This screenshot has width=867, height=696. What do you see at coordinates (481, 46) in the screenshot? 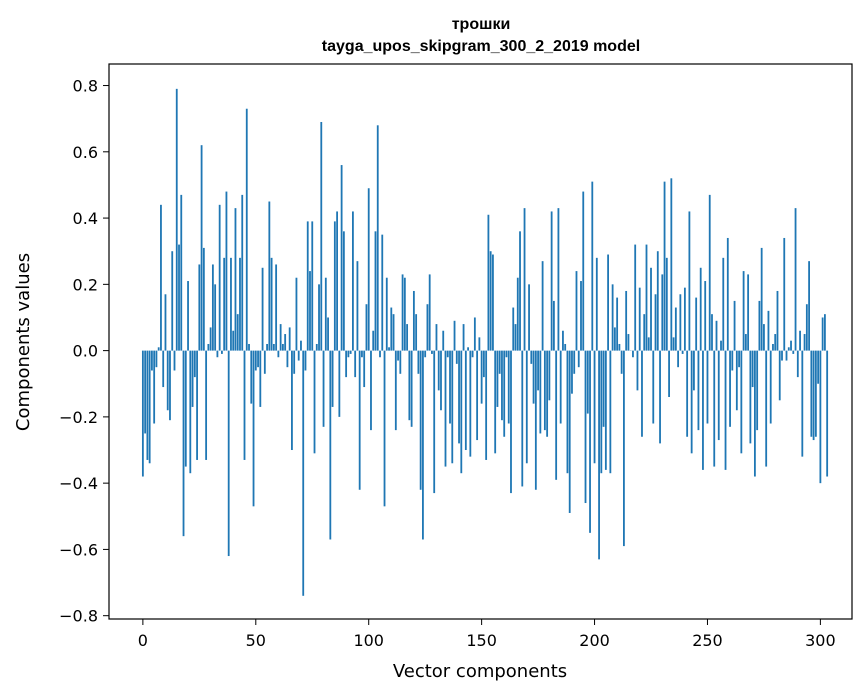
I see `chart-subtitle: tayga_upos_skipgram_300_2_2019 model` at bounding box center [481, 46].